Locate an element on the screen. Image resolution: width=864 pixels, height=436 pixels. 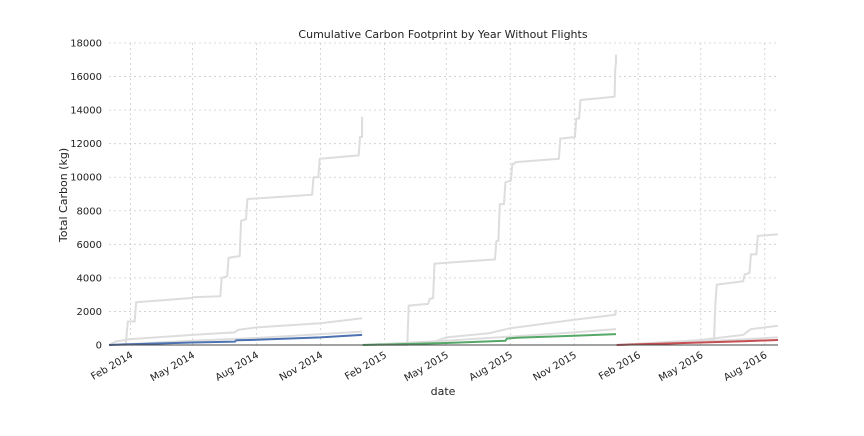
x-tick-label: Feb 2015 is located at coordinates (366, 366).